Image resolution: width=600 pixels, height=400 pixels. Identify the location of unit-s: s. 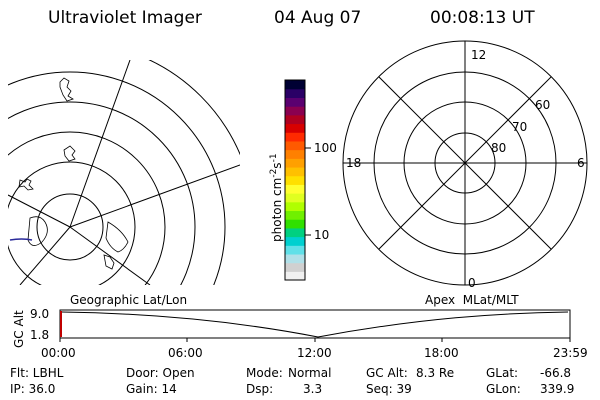
(277, 165).